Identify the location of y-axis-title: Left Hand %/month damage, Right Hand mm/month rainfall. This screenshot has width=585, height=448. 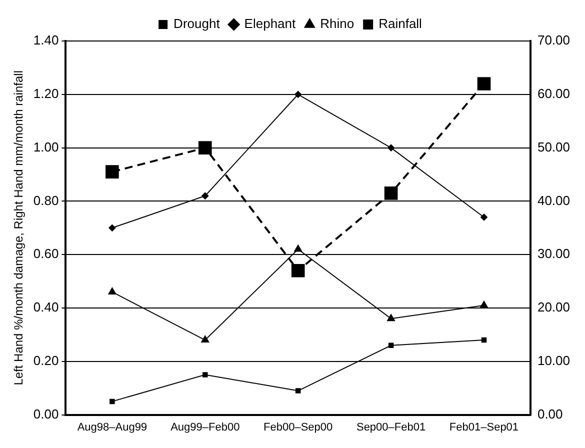
(19, 228).